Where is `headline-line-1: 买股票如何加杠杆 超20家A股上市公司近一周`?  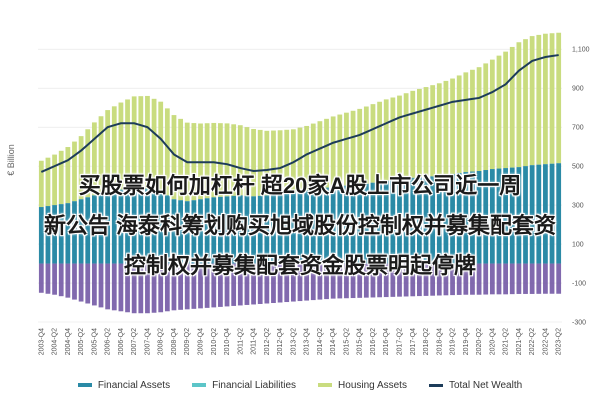 headline-line-1: 买股票如何加杠杆 超20家A股上市公司近一周 is located at coordinates (300, 185).